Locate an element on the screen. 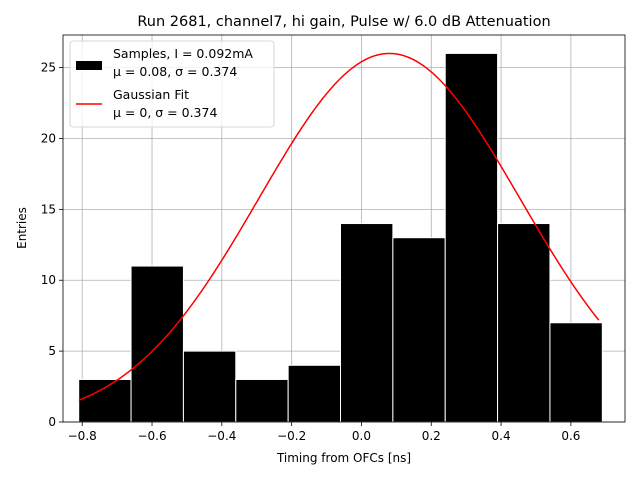 This screenshot has width=640, height=480. x-tick-label: −0.2 is located at coordinates (291, 436).